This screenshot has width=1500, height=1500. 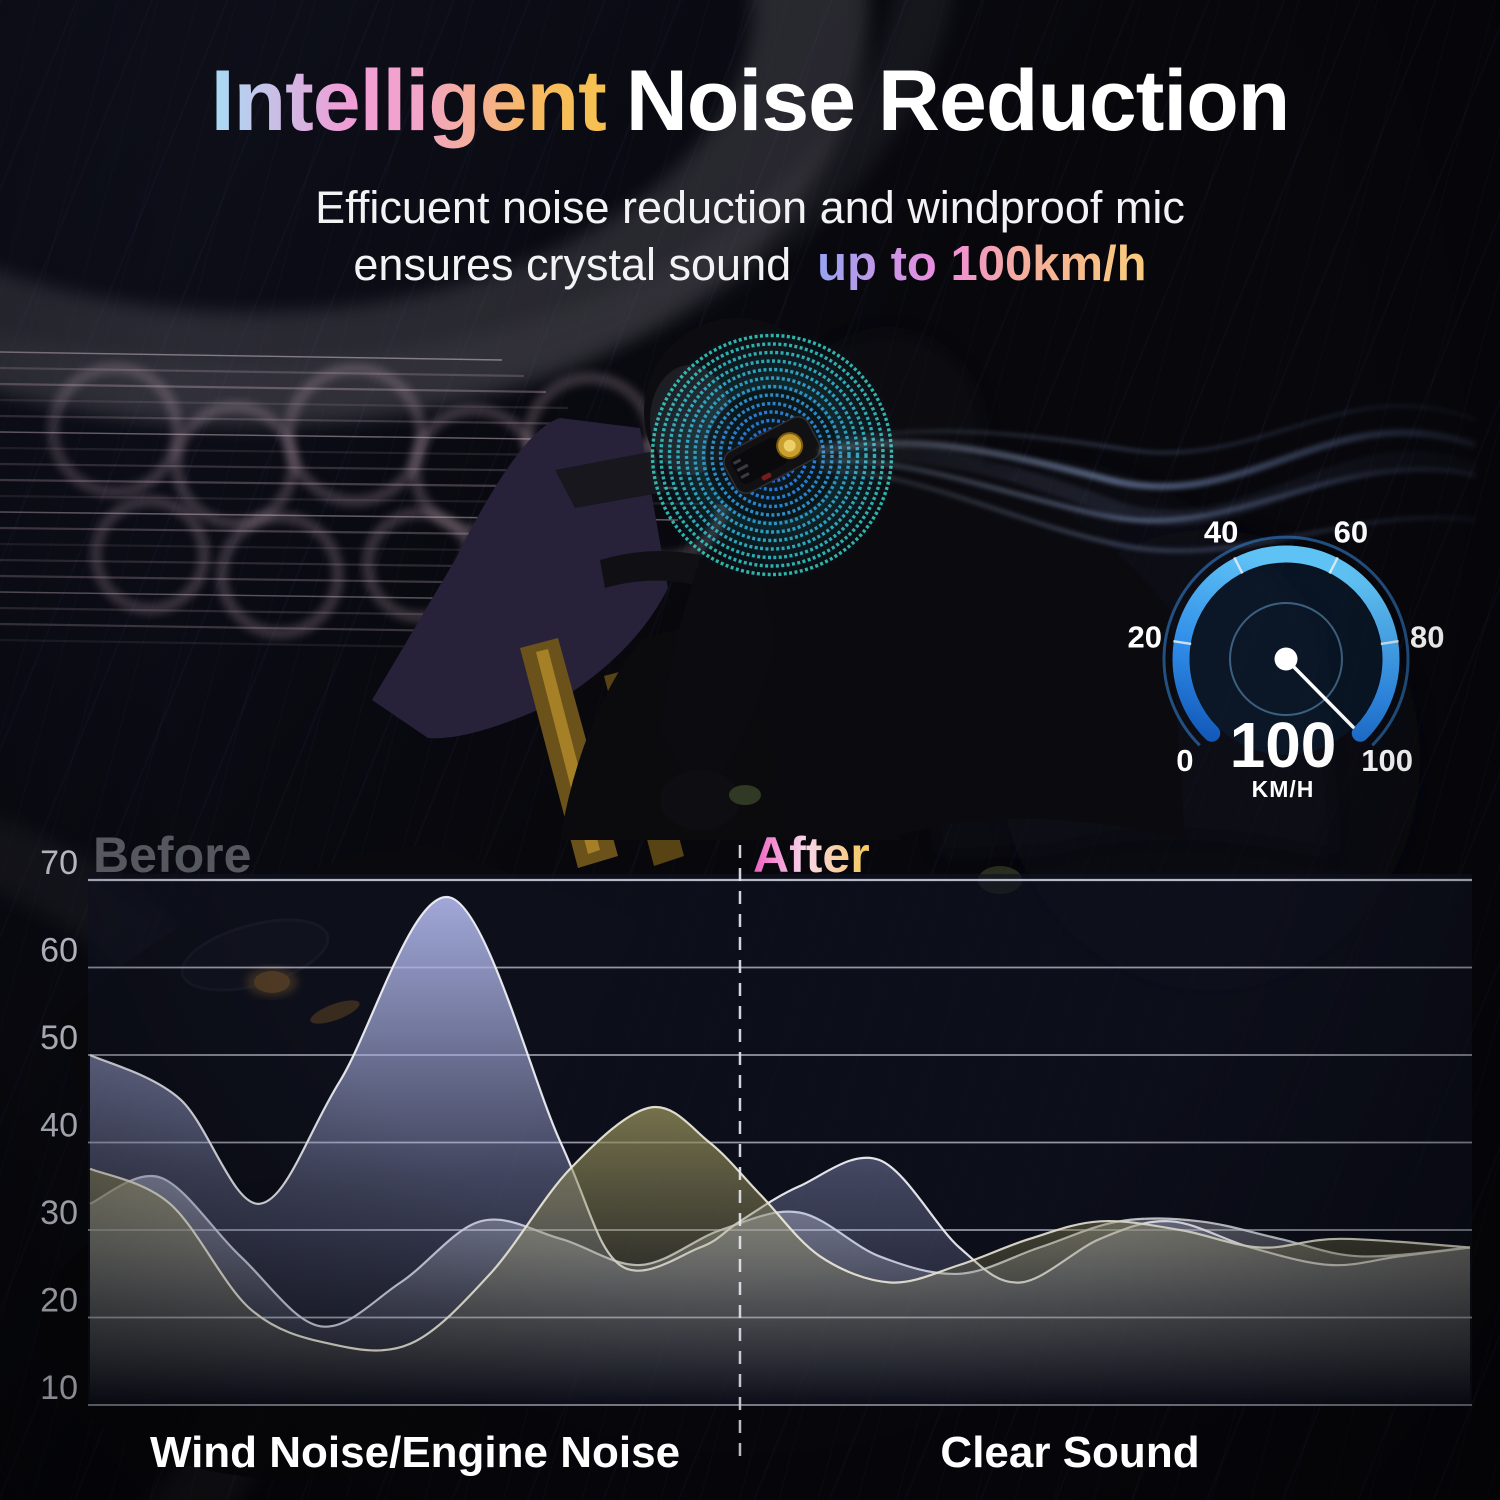 I want to click on y-axis-tick-label: 70, so click(x=59, y=863).